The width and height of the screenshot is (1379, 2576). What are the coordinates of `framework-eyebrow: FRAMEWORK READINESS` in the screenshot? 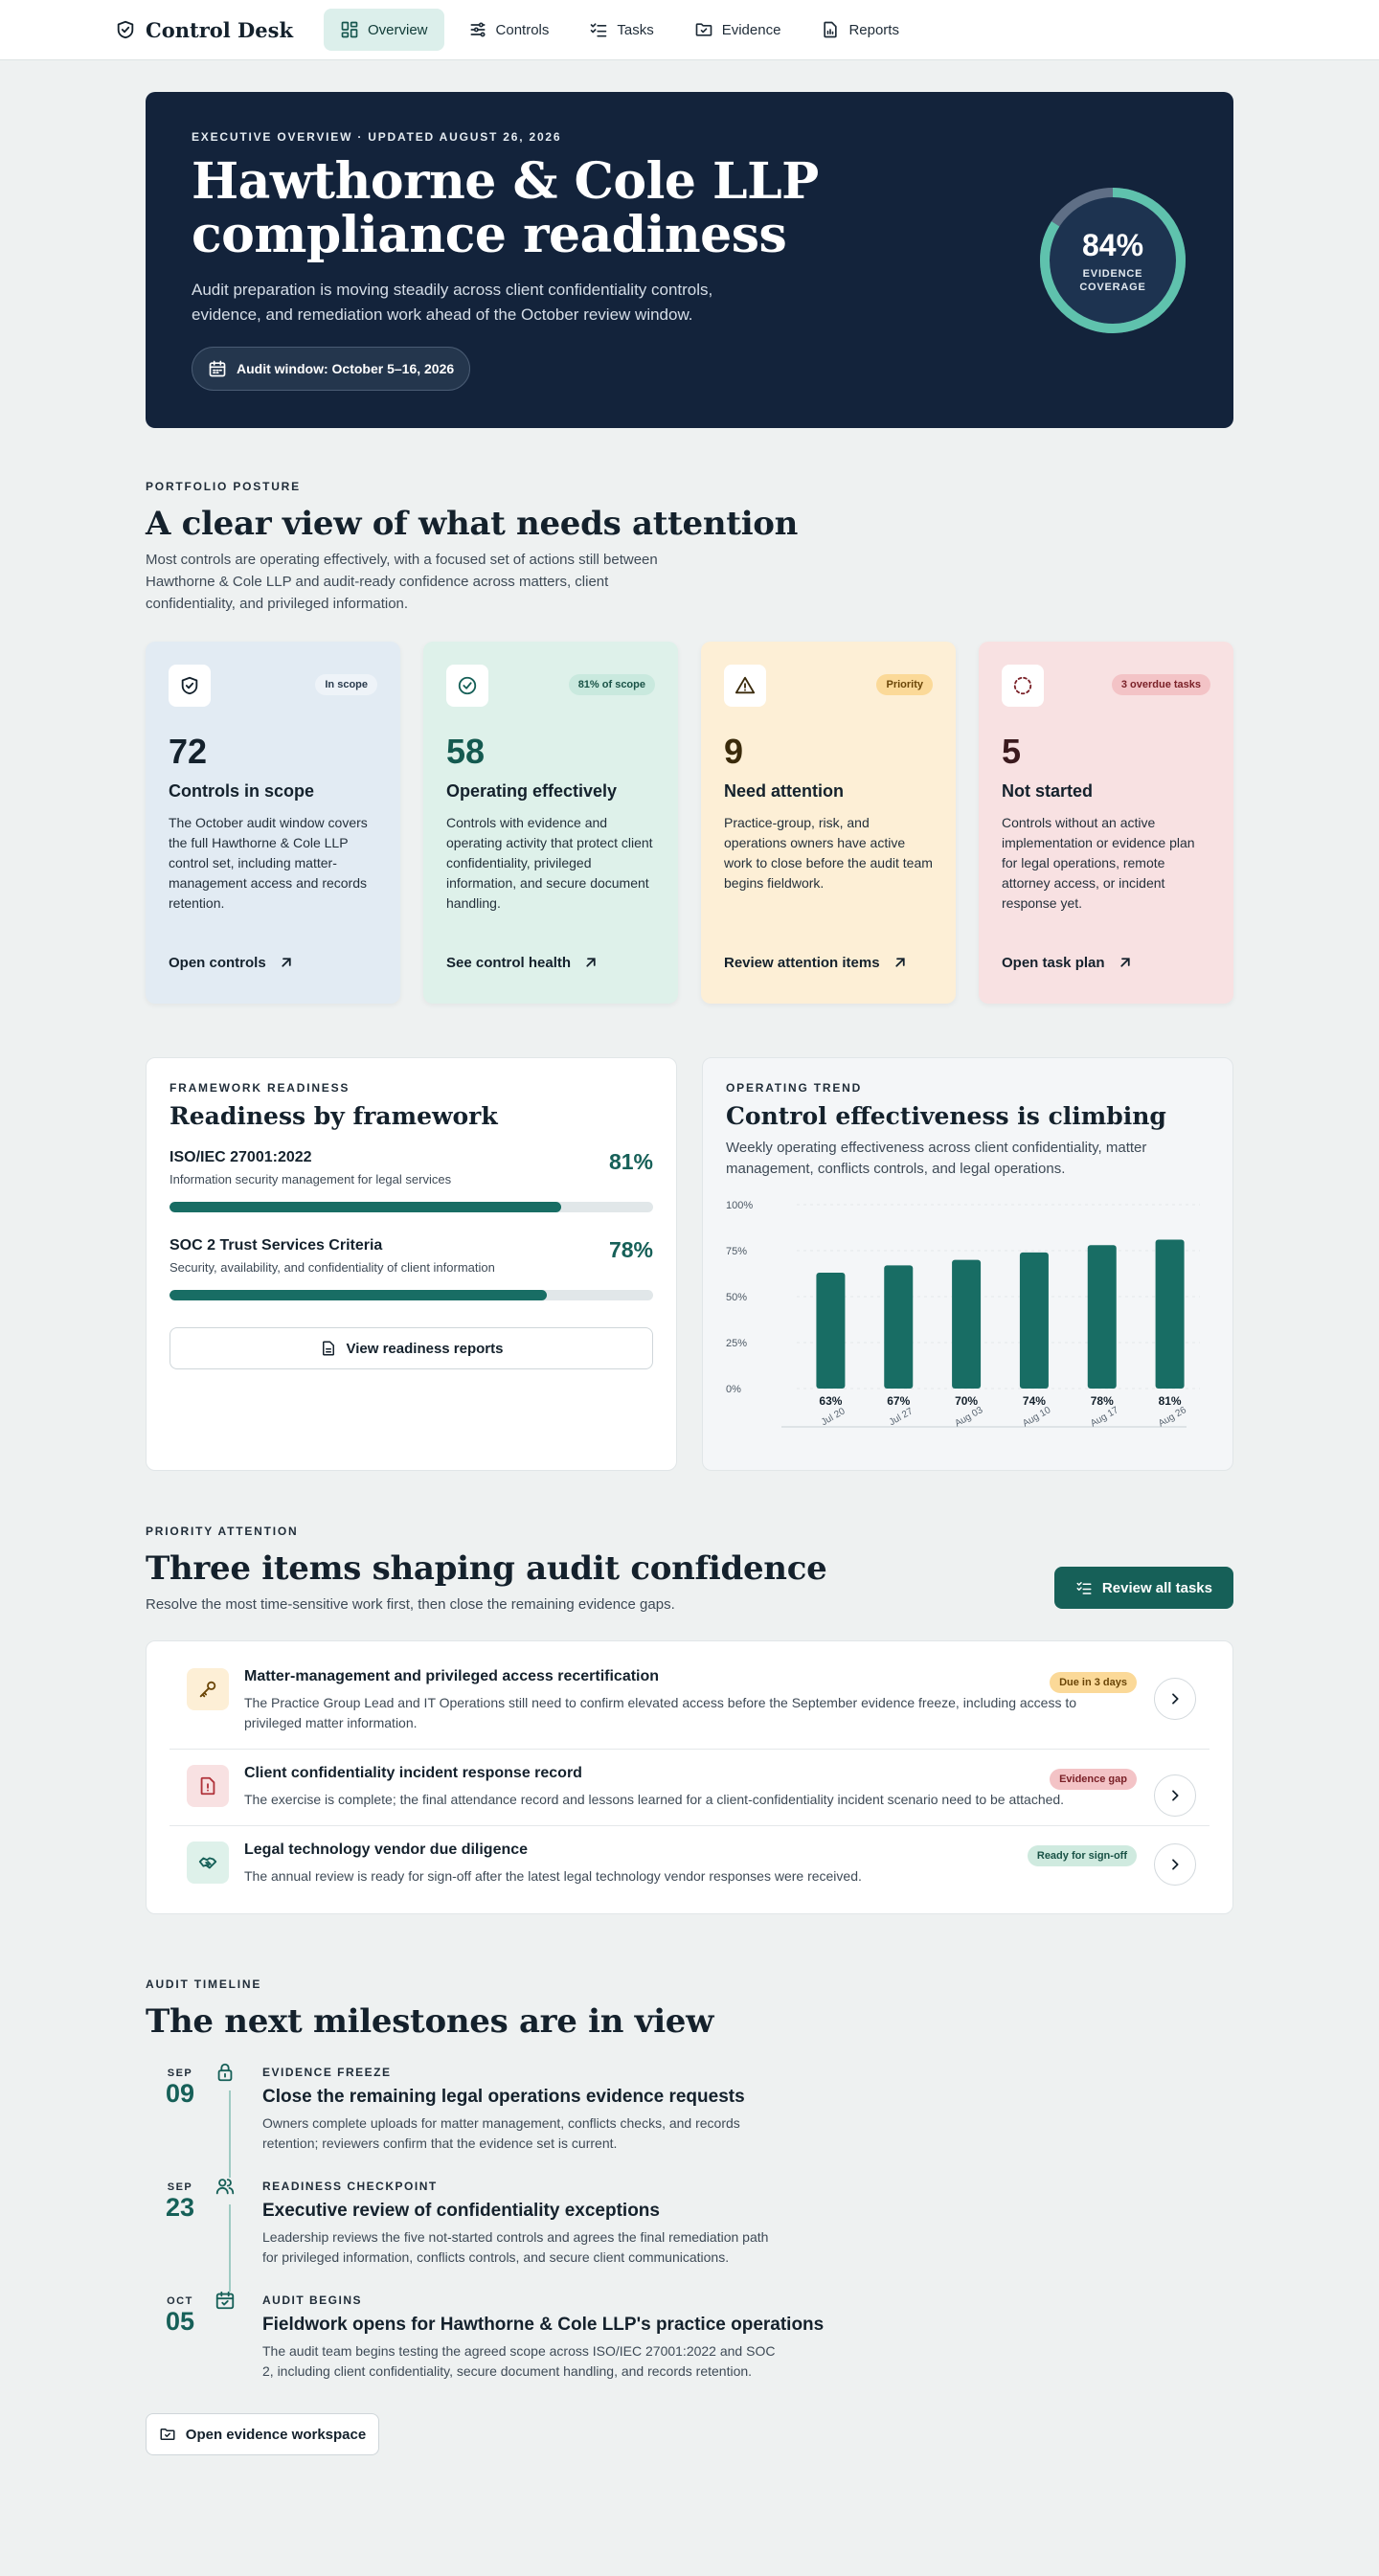 It's located at (260, 1088).